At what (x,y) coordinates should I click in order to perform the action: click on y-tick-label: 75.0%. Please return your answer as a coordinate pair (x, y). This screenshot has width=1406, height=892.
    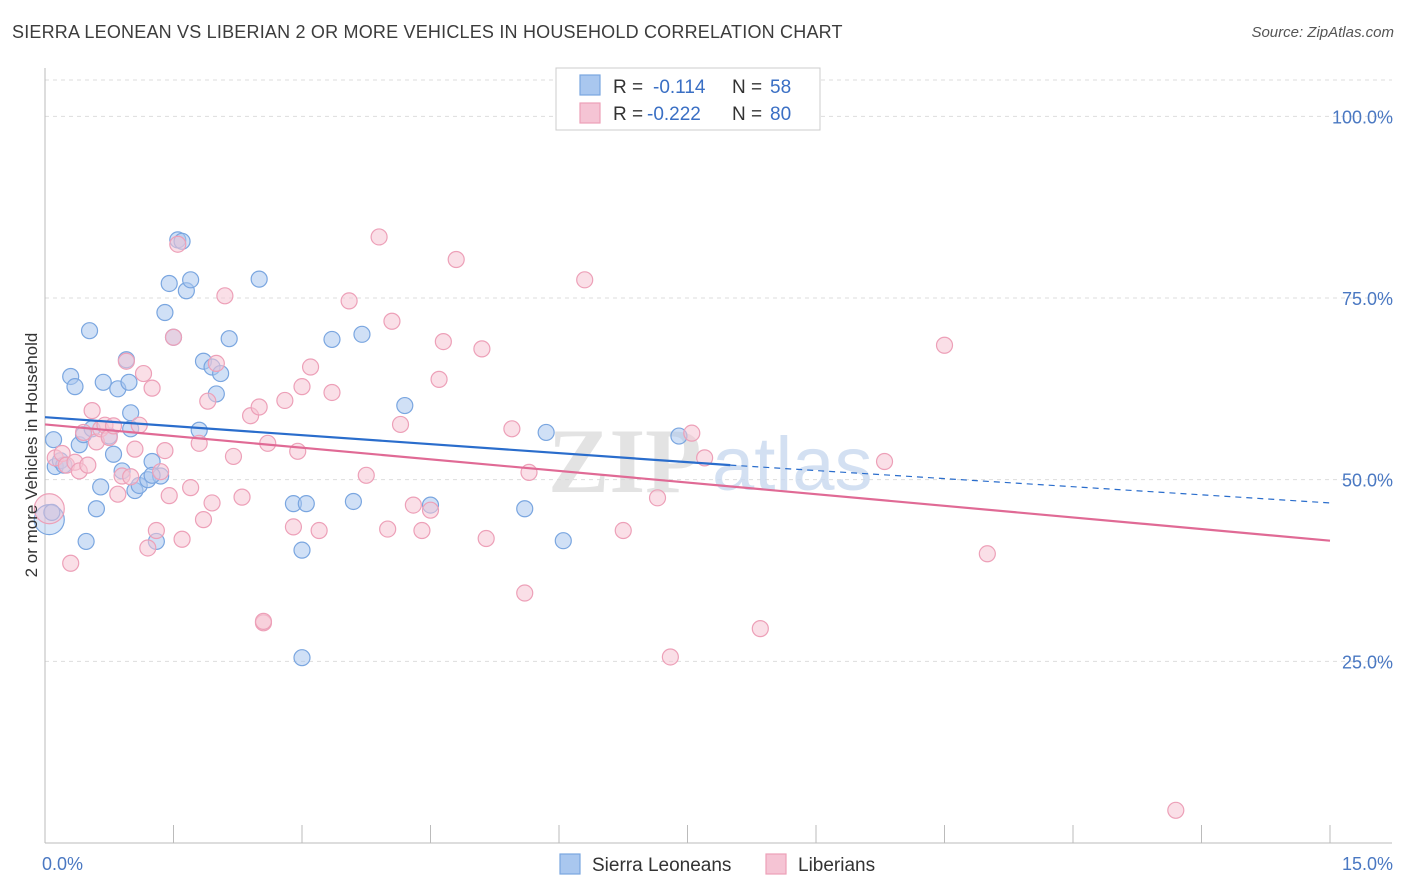
    Looking at the image, I should click on (1367, 299).